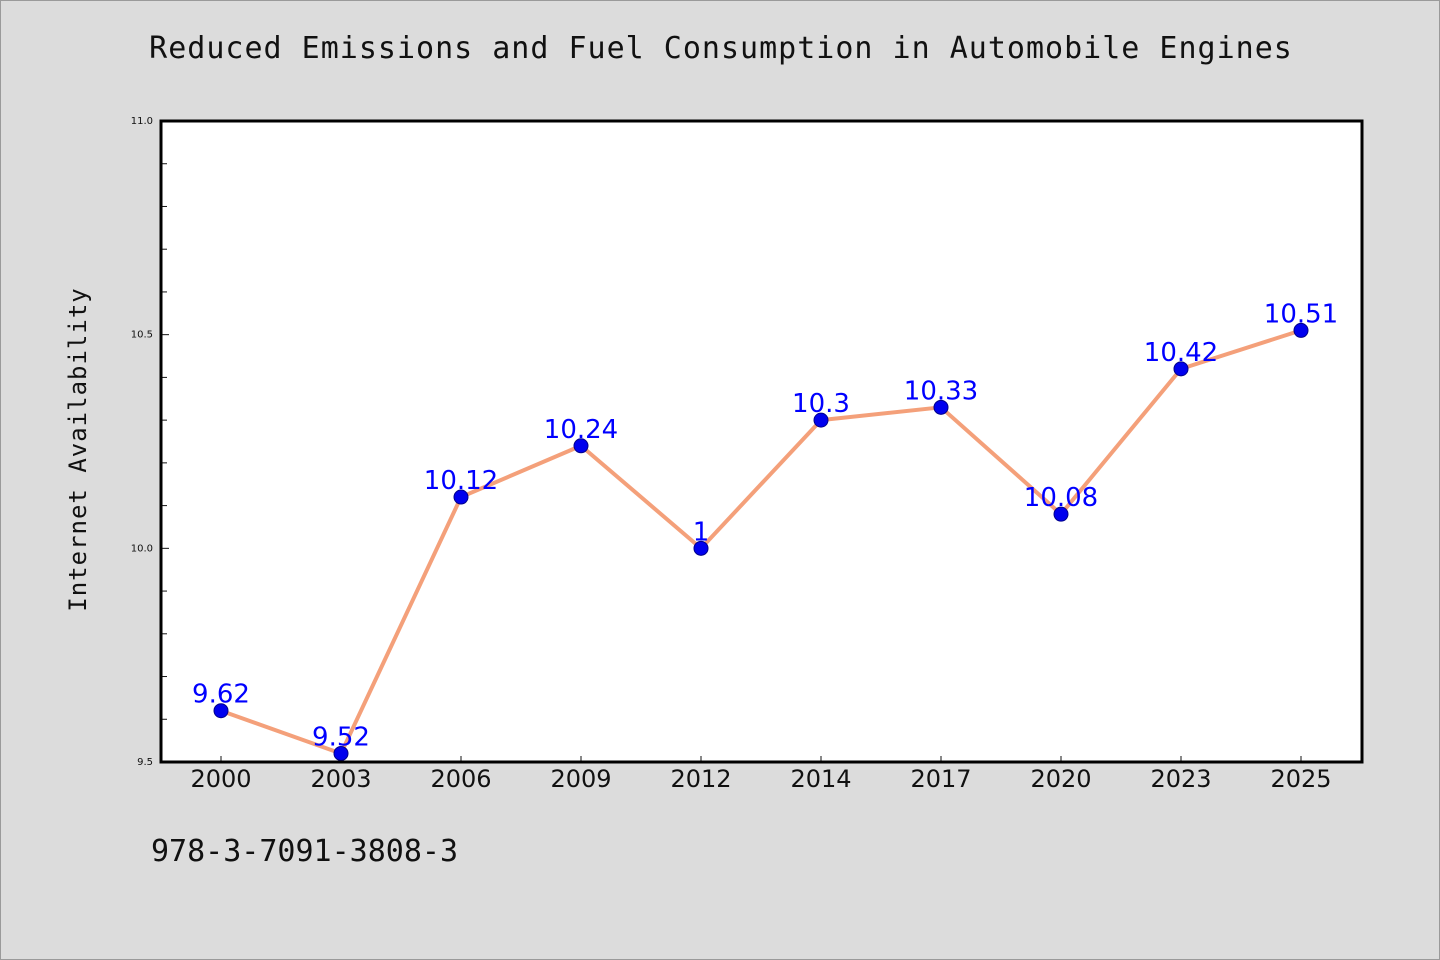  What do you see at coordinates (580, 779) in the screenshot?
I see `x-tick-label: 2009` at bounding box center [580, 779].